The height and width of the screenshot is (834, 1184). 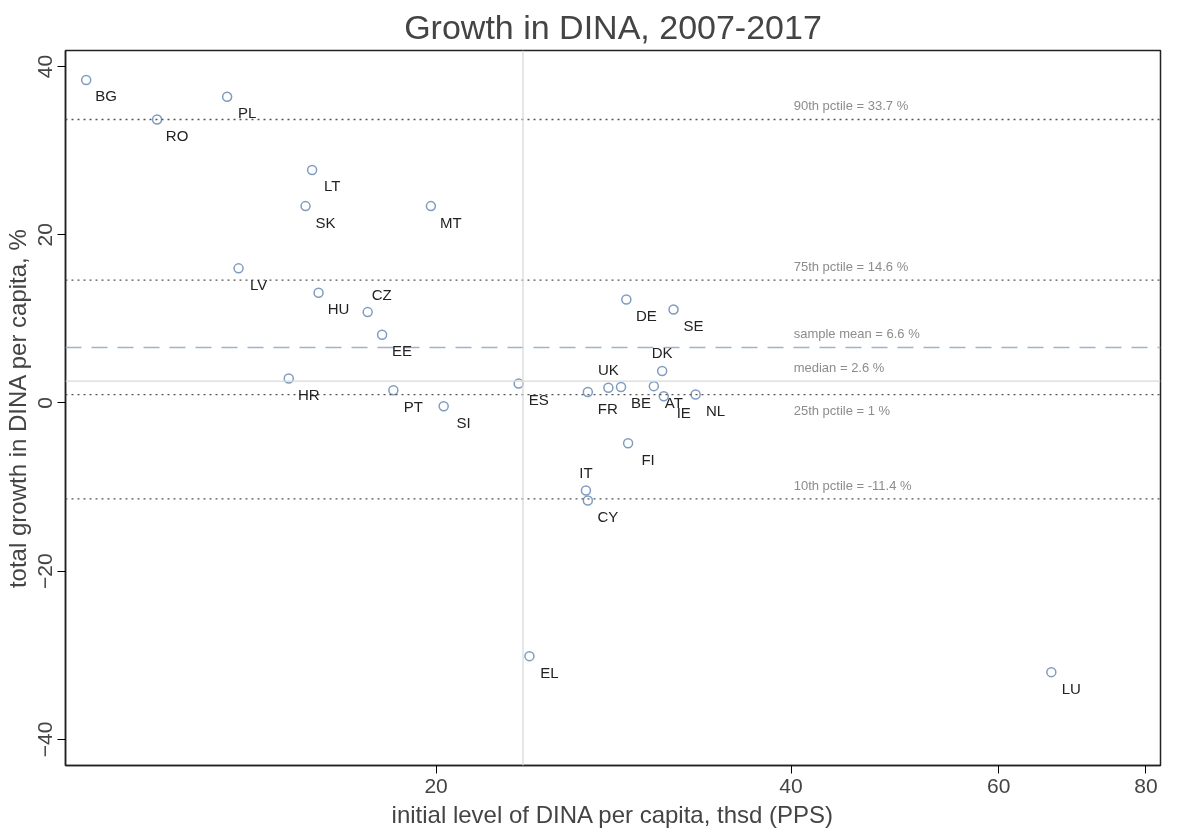 I want to click on data-label: BE, so click(x=641, y=403).